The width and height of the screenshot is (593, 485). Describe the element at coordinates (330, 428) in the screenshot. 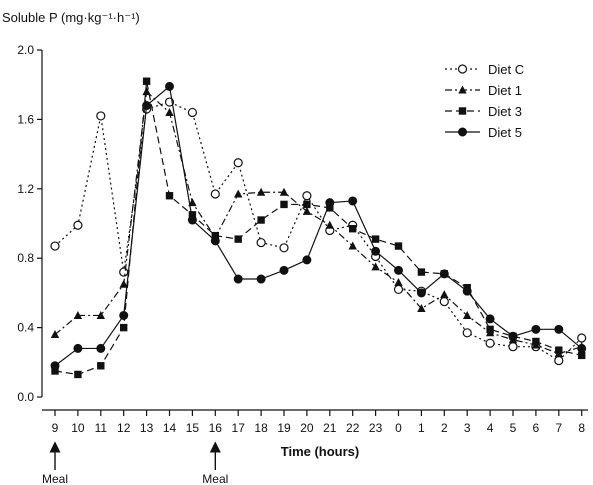

I see `x-tick-label: 21` at that location.